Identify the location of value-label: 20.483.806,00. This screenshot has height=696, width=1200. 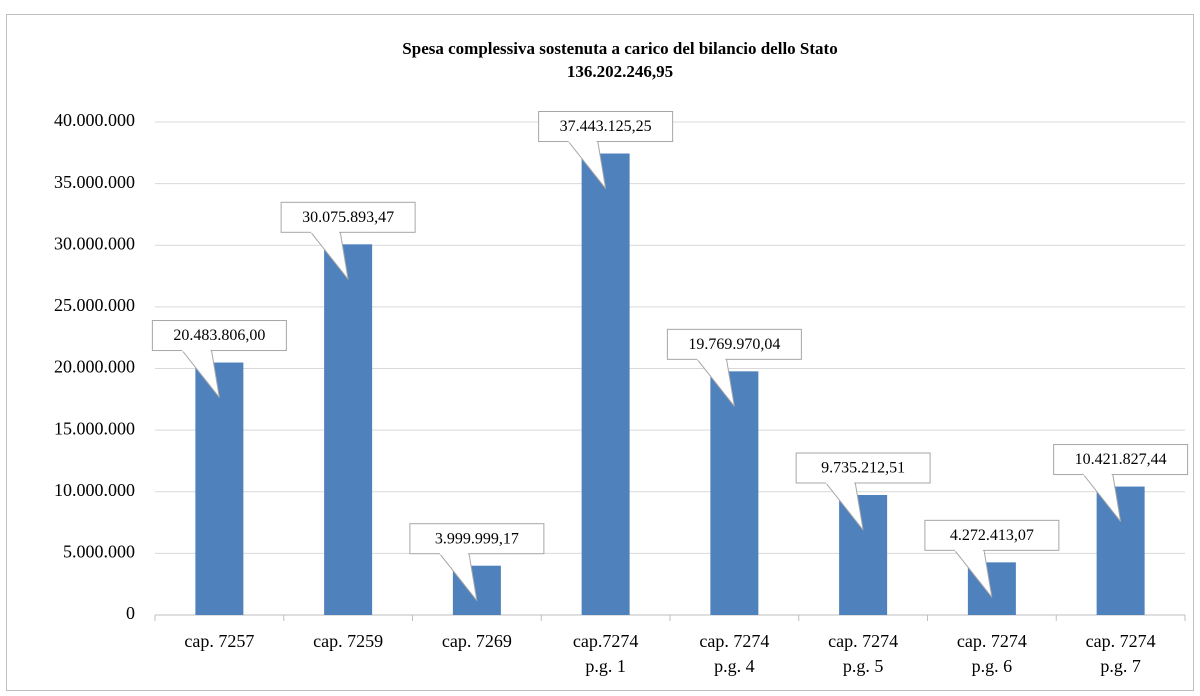
(219, 335).